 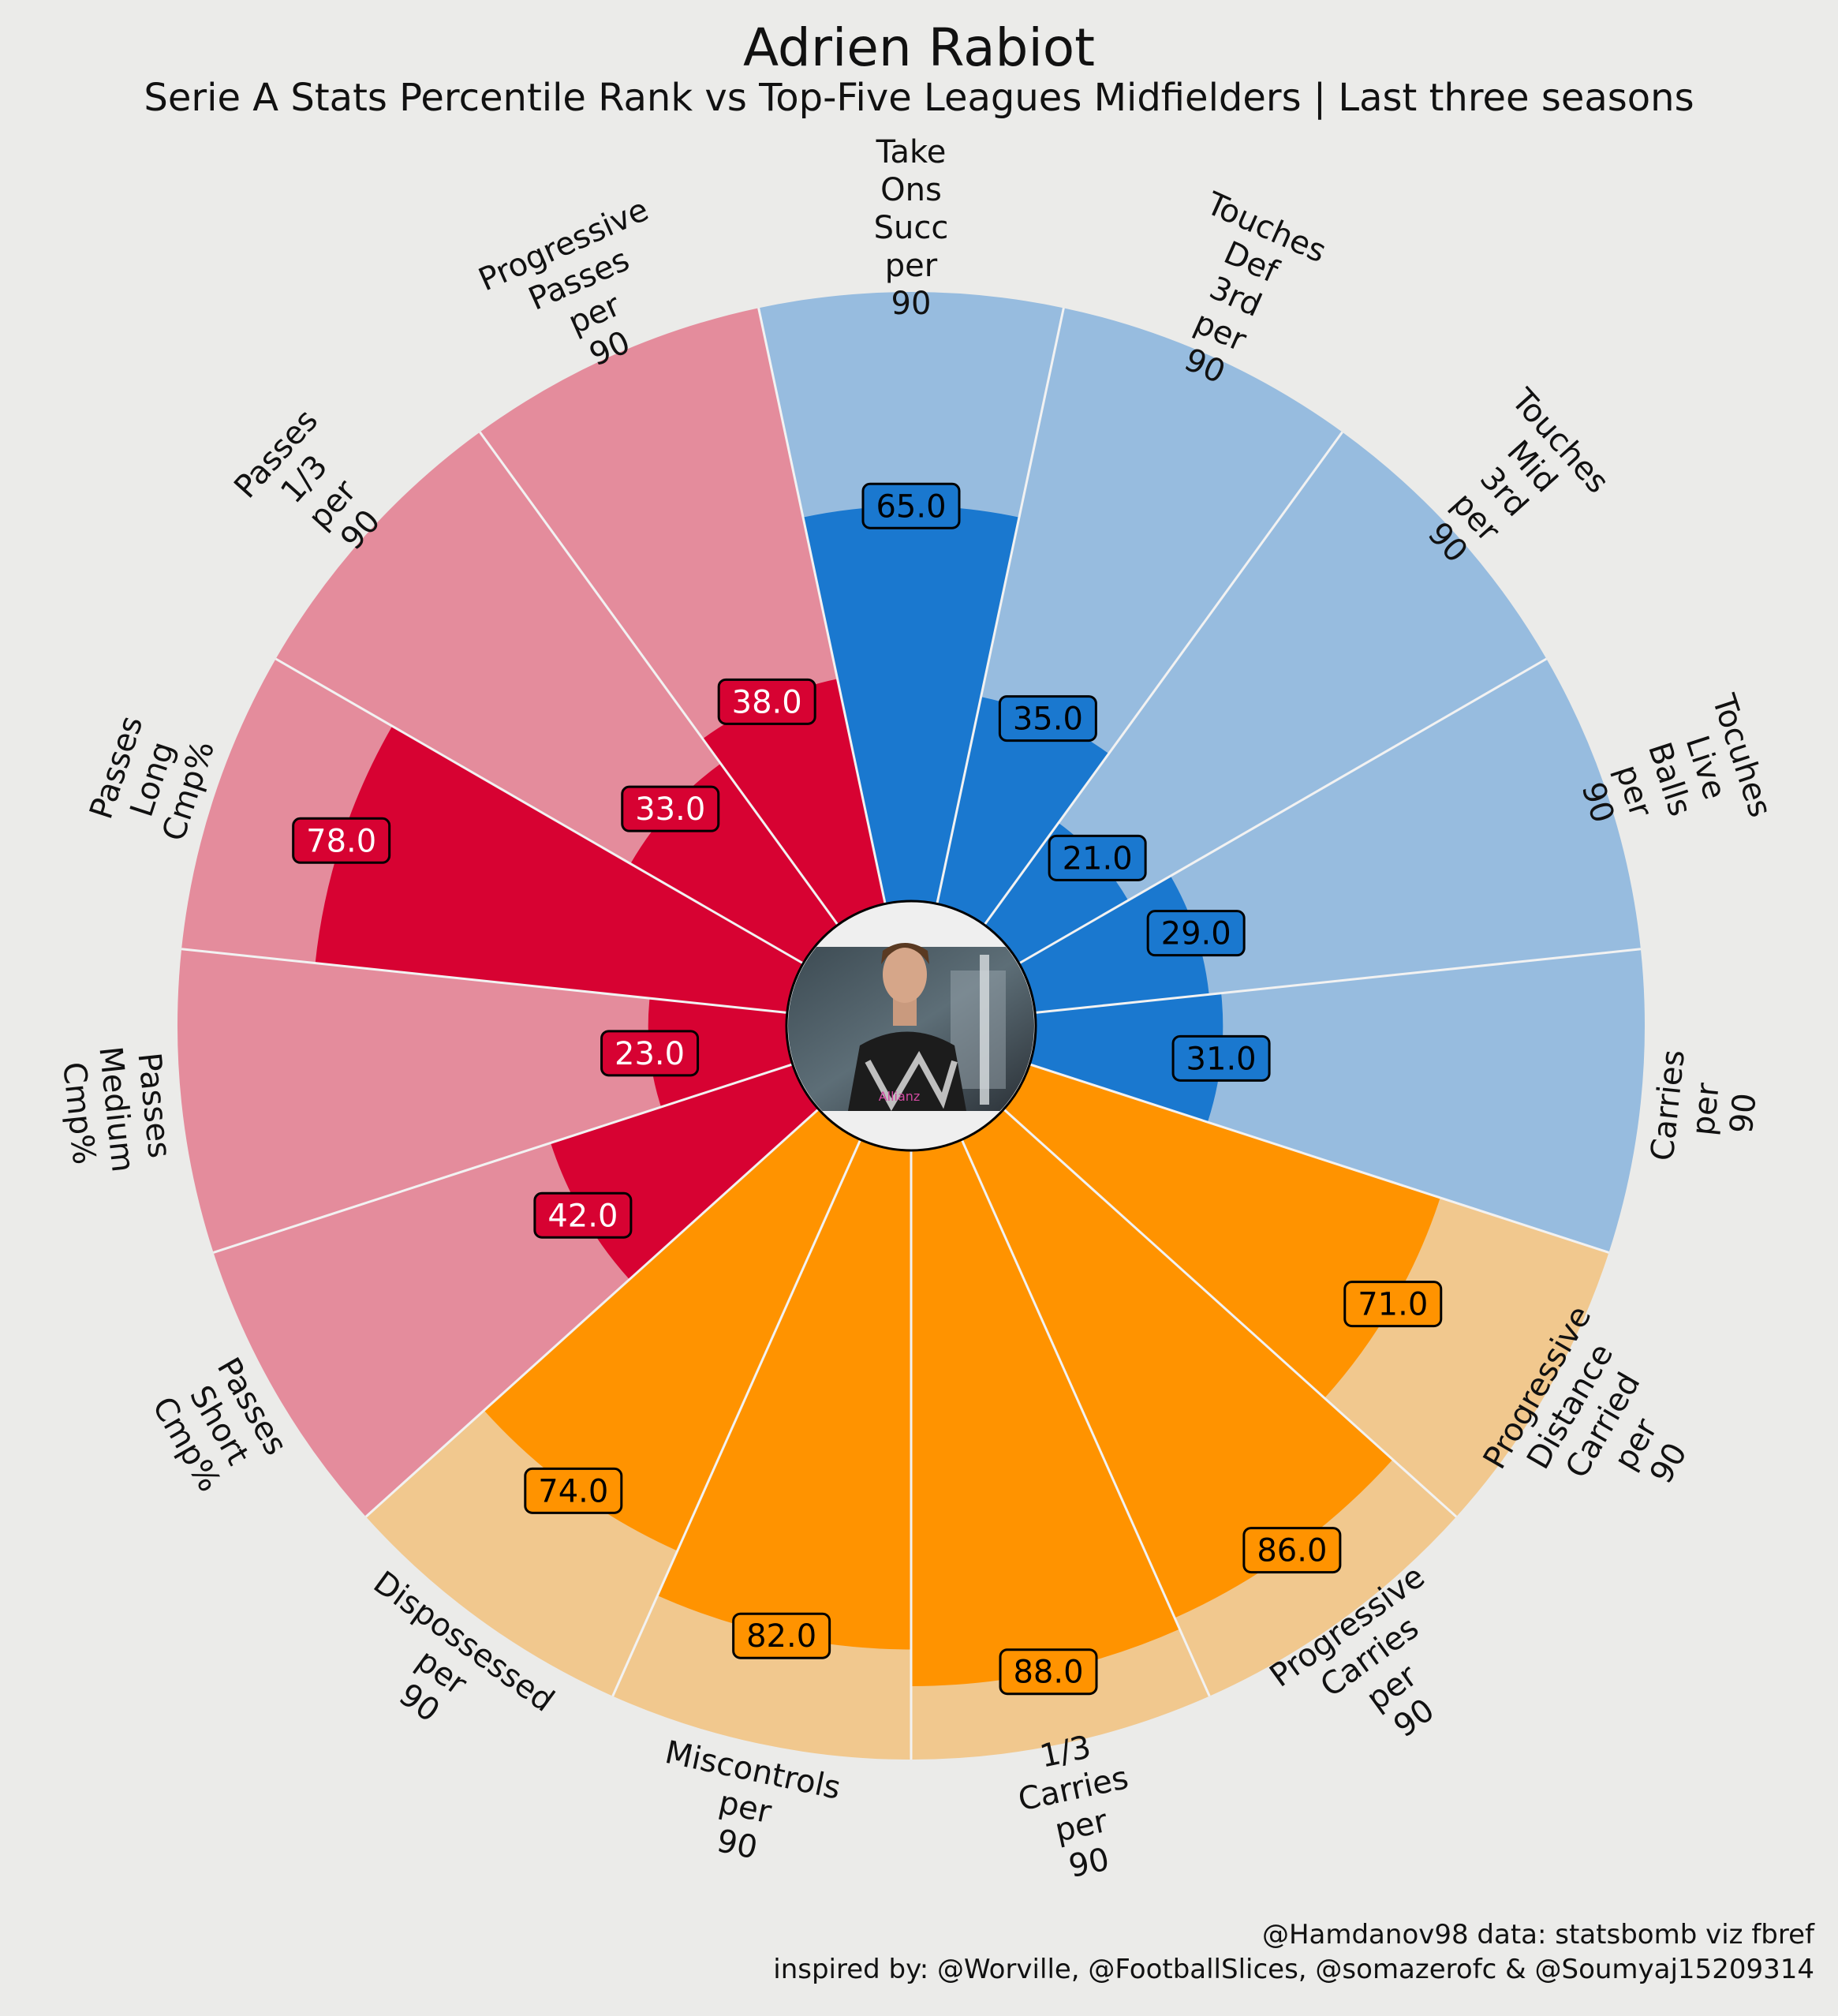 I want to click on value-text-tocuhes-live-balls-per-90: 29.0, so click(x=1196, y=934).